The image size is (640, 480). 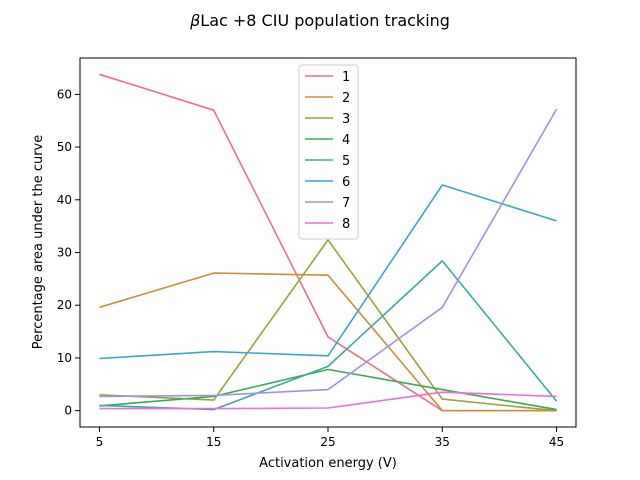 What do you see at coordinates (100, 442) in the screenshot?
I see `x-tick-label: 5` at bounding box center [100, 442].